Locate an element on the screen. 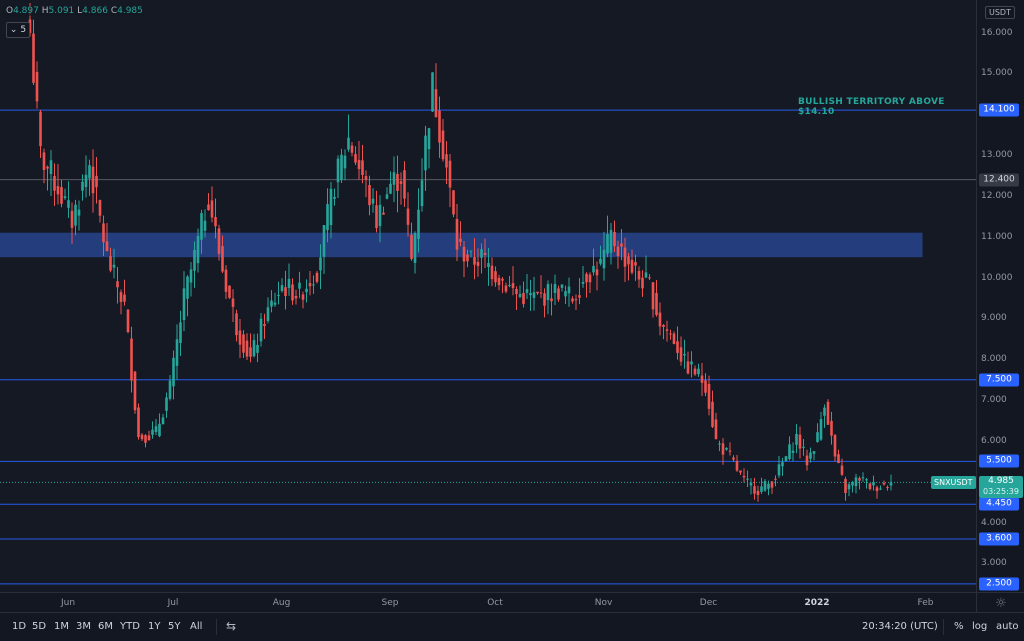 This screenshot has width=1024, height=641. bullish-annotation: BULLISH TERRITORY ABOVE $14.10 is located at coordinates (871, 107).